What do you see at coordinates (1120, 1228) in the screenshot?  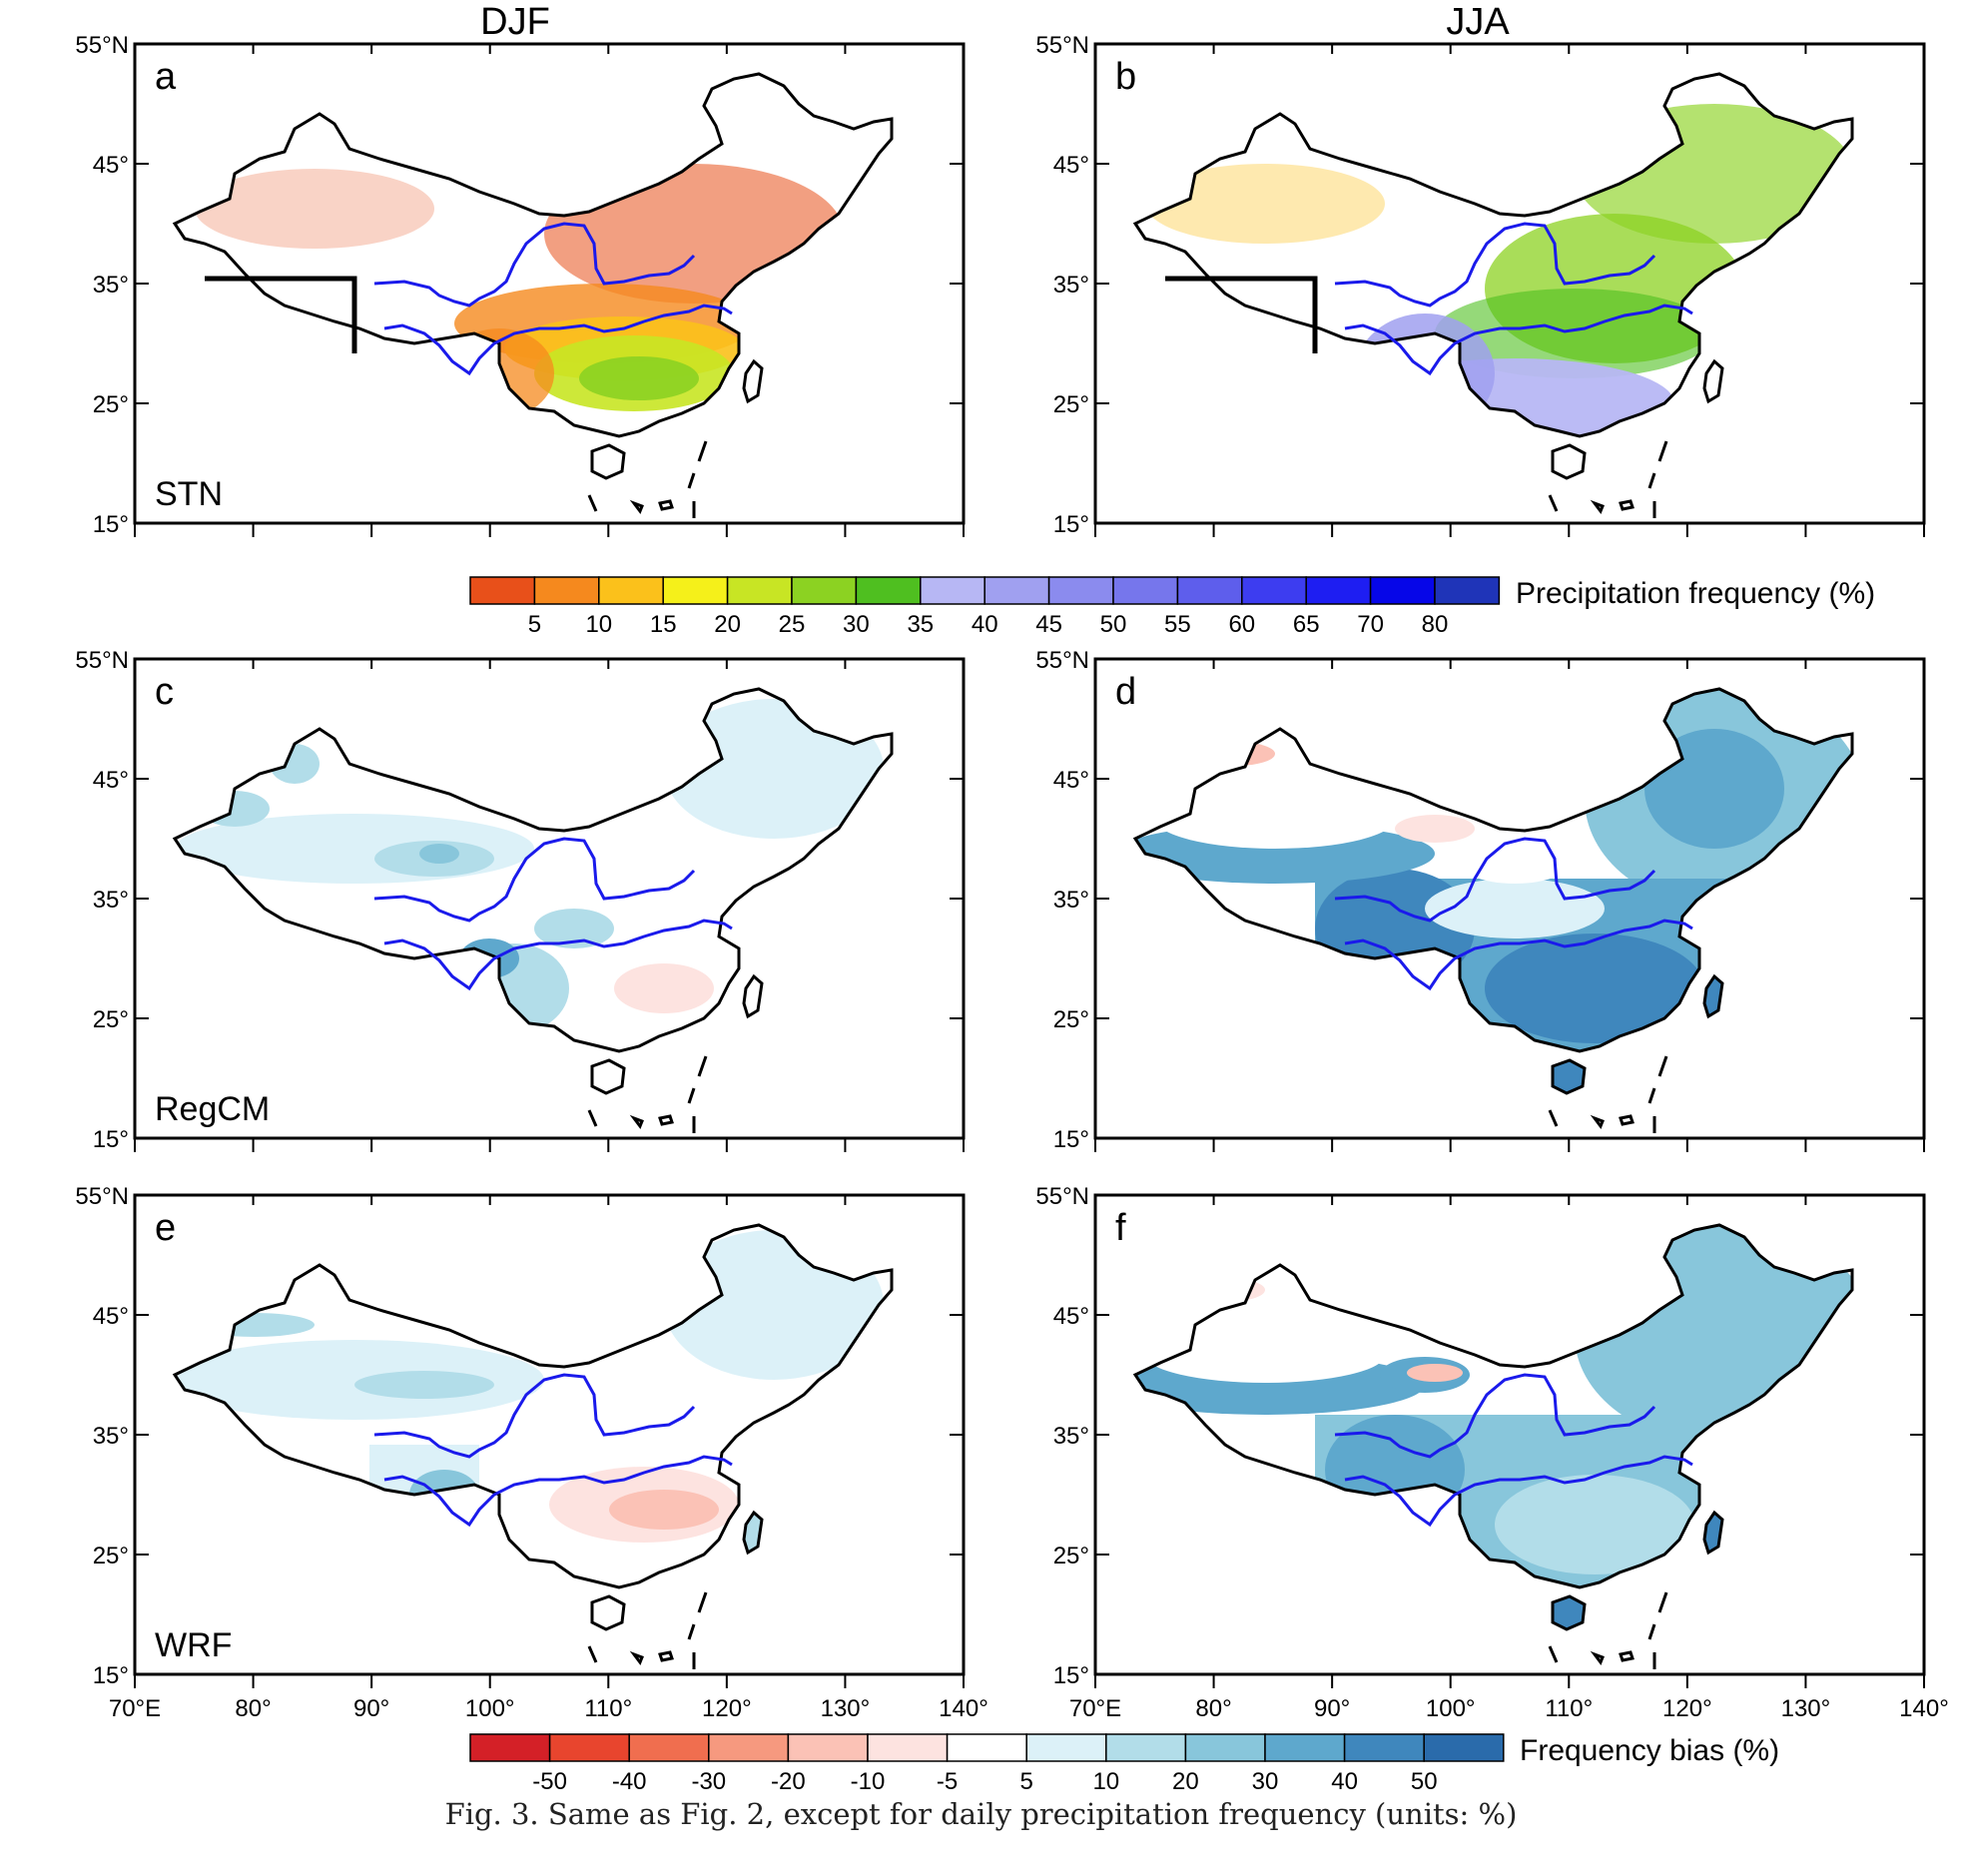 I see `panel-letter-f: f` at bounding box center [1120, 1228].